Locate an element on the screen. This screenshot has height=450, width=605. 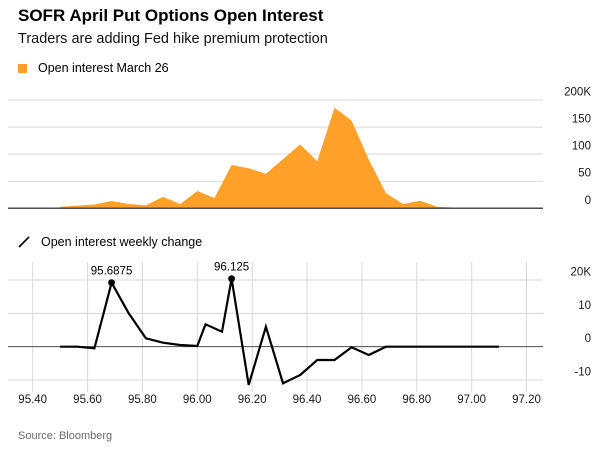
y-tick-label: 200K is located at coordinates (577, 93).